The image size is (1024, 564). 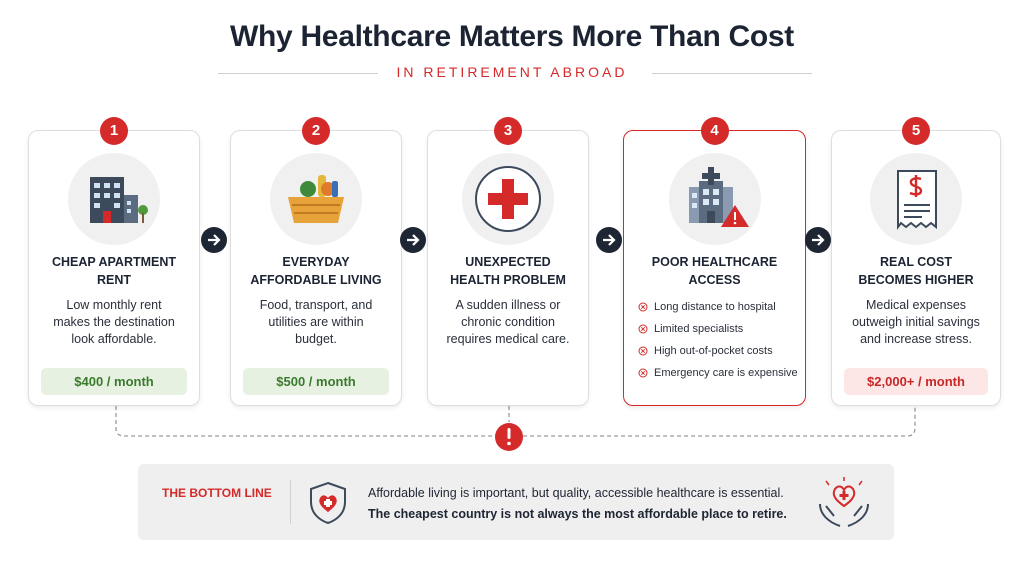 I want to click on bullet: Emergency care is expensive, so click(x=718, y=373).